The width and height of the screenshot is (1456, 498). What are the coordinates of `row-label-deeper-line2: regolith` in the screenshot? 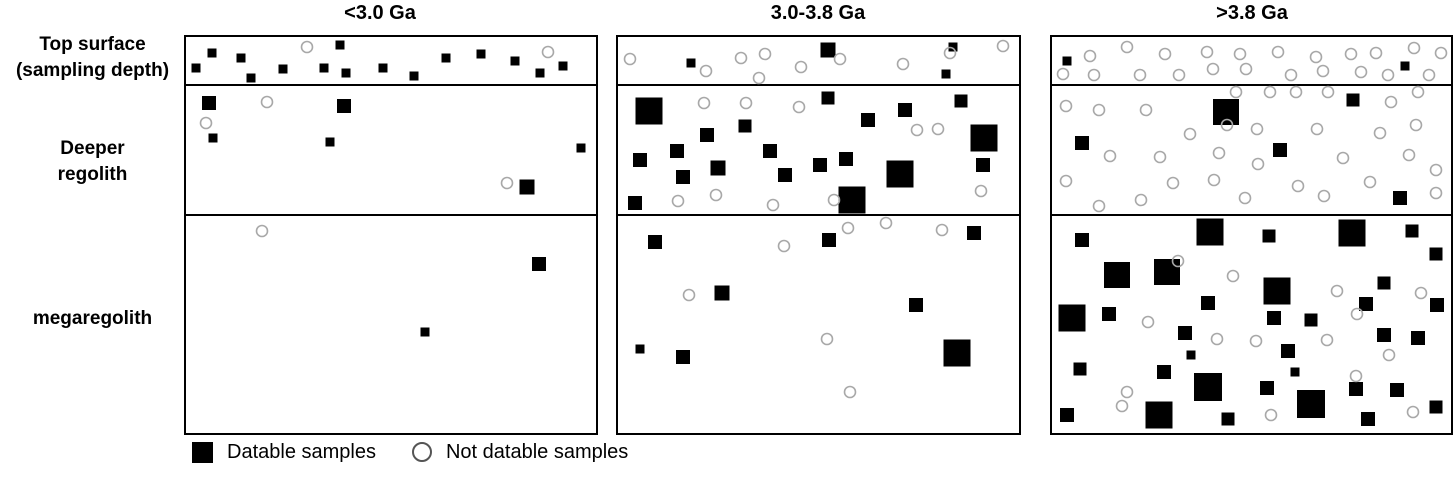 It's located at (92, 174).